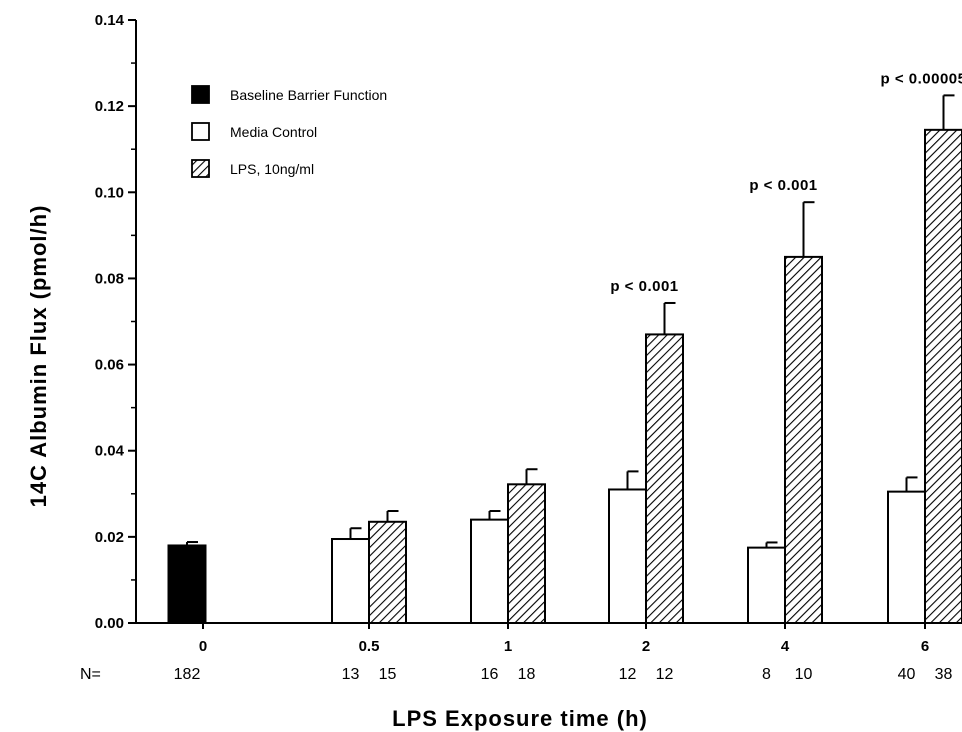 Image resolution: width=962 pixels, height=732 pixels. What do you see at coordinates (646, 646) in the screenshot?
I see `x-tick-label: 2` at bounding box center [646, 646].